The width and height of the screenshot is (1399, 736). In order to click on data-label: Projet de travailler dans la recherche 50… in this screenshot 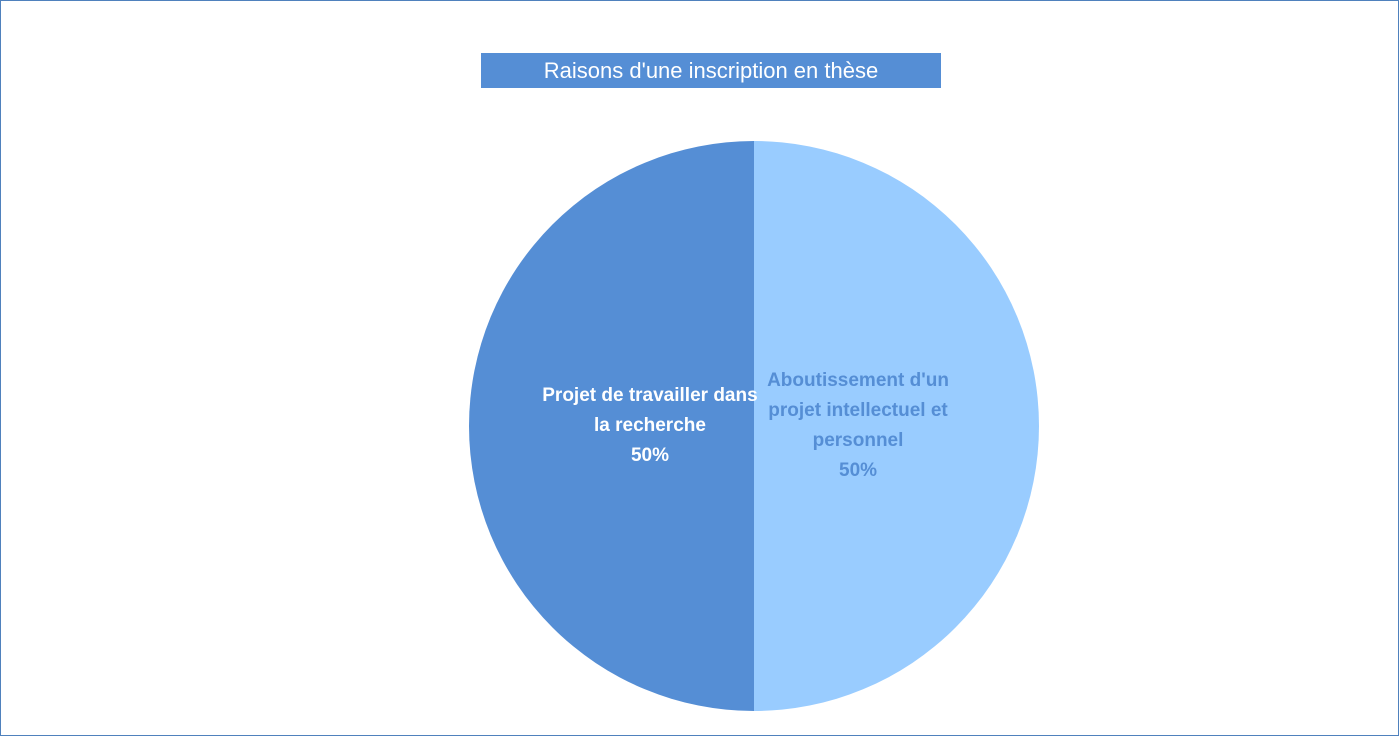, I will do `click(649, 426)`.